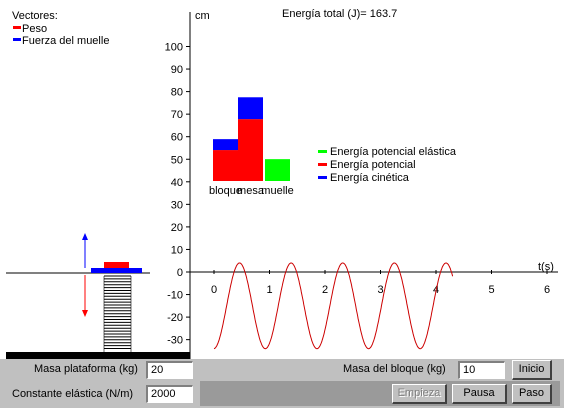  I want to click on platform-mass-label: Masa plataforma (kg), so click(86, 369).